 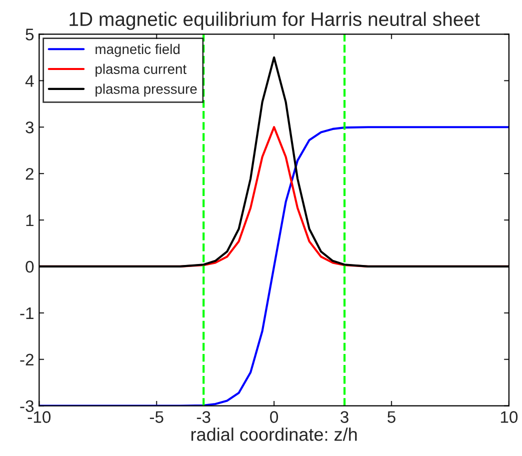 I want to click on x-tick-label: -10, so click(x=39, y=417).